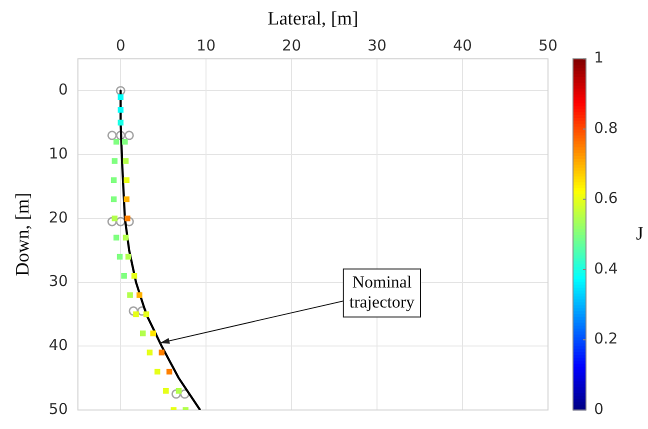 The height and width of the screenshot is (429, 648). I want to click on y-tick-label: 0, so click(63, 89).